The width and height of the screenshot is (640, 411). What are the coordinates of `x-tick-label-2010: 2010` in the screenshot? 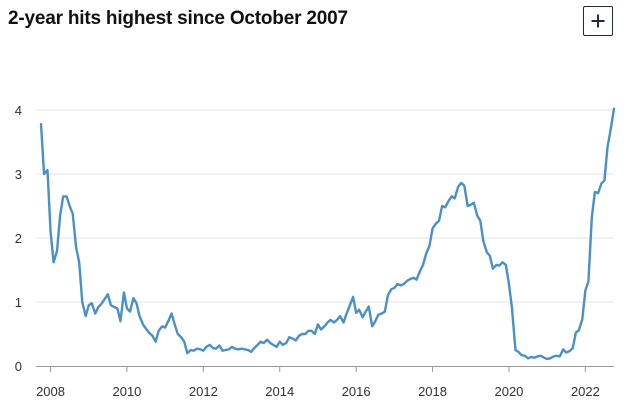 It's located at (126, 391).